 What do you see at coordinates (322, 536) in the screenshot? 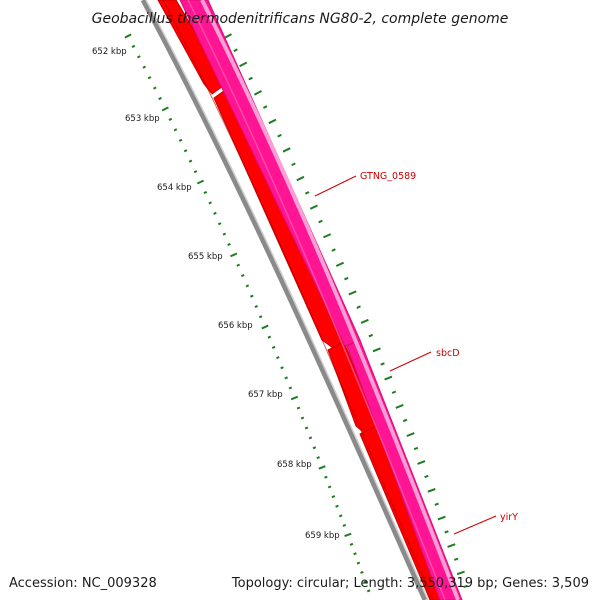
I see `kbp-label: 659 kbp` at bounding box center [322, 536].